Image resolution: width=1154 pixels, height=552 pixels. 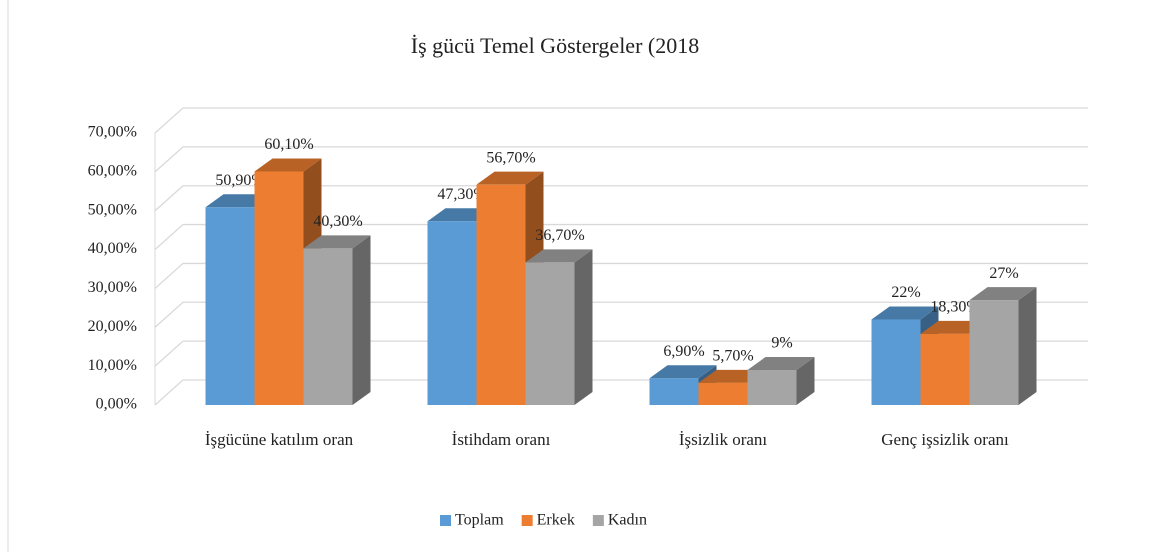 I want to click on y-tick-label: 20,00%, so click(x=112, y=326).